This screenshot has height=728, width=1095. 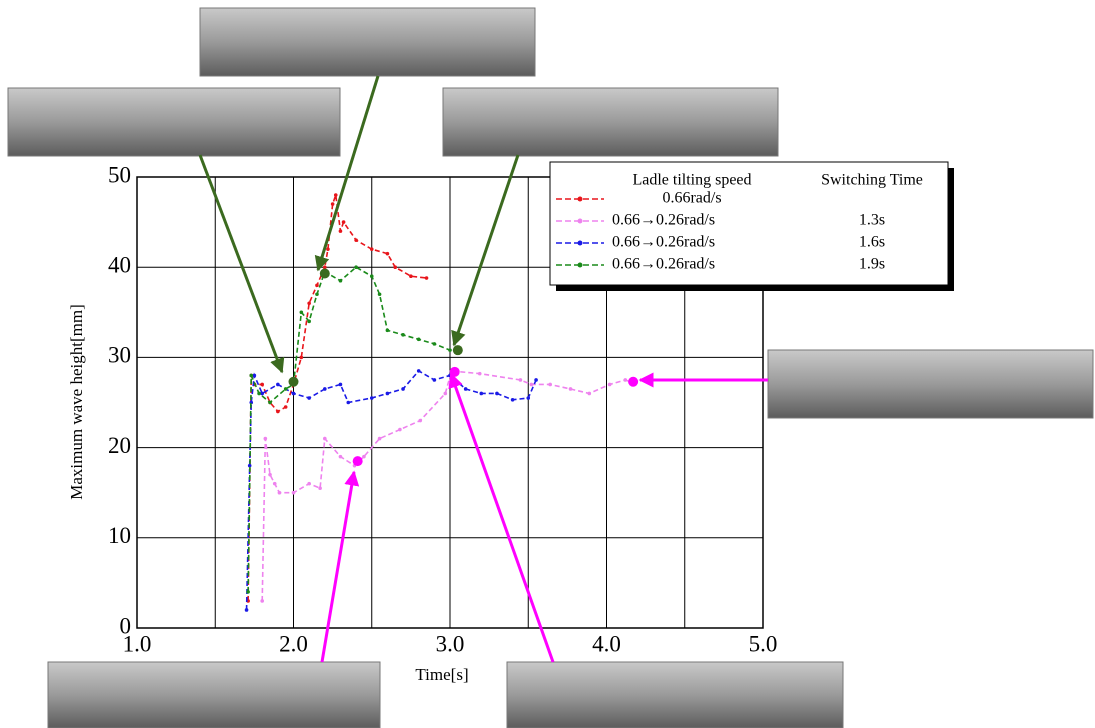 I want to click on legend-switching-time: 1.3s, so click(x=872, y=220).